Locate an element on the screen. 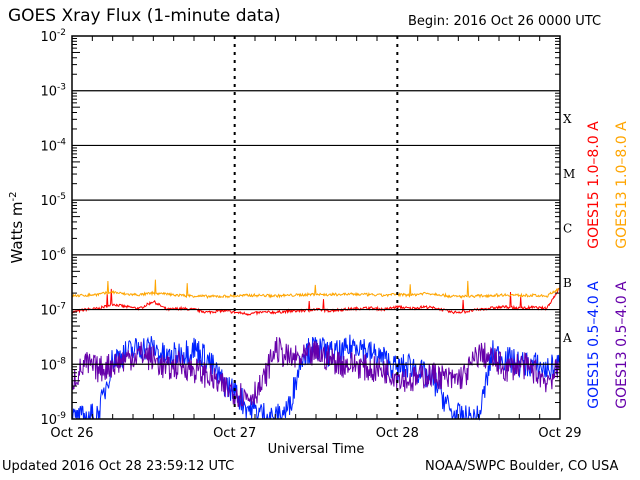 Image resolution: width=640 pixels, height=480 pixels. y-tick-label: 10⁻⁵ is located at coordinates (53, 200).